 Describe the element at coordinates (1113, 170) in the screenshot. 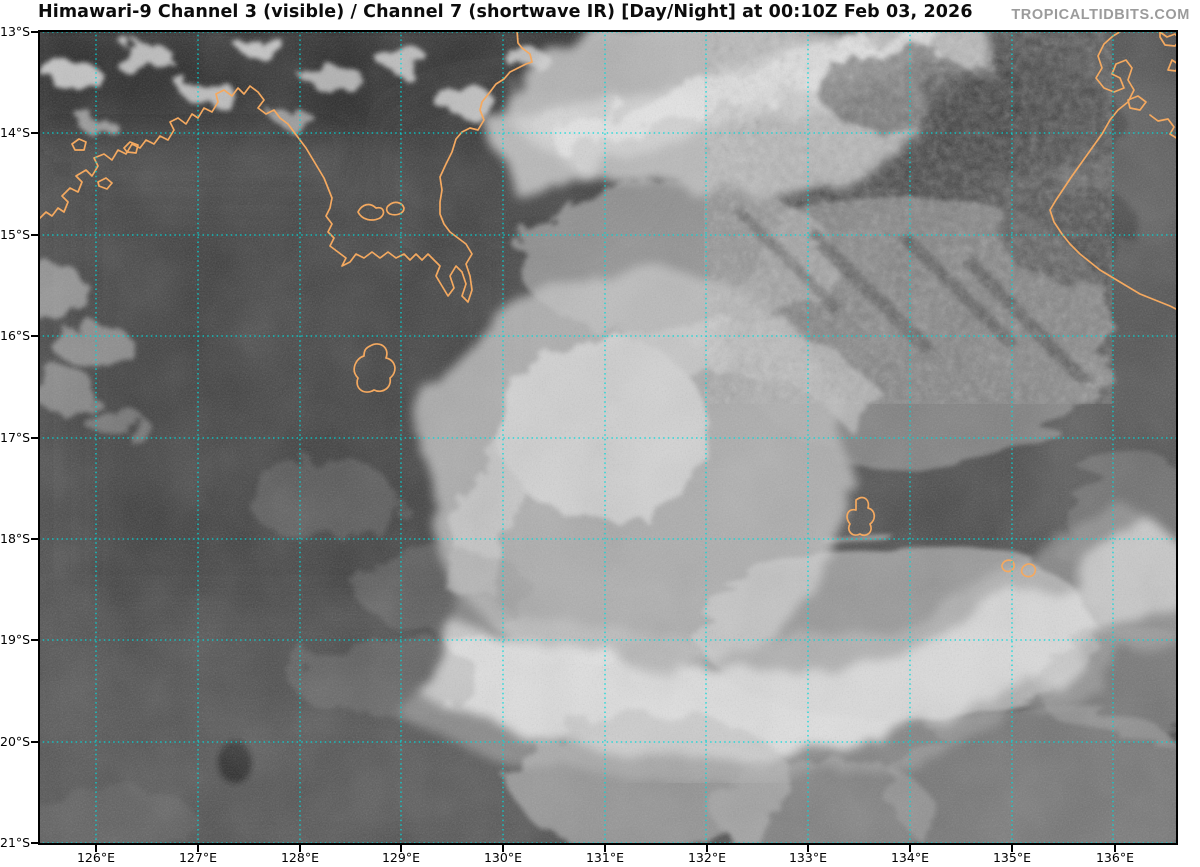

I see `coastline-gulf-arnhem` at that location.